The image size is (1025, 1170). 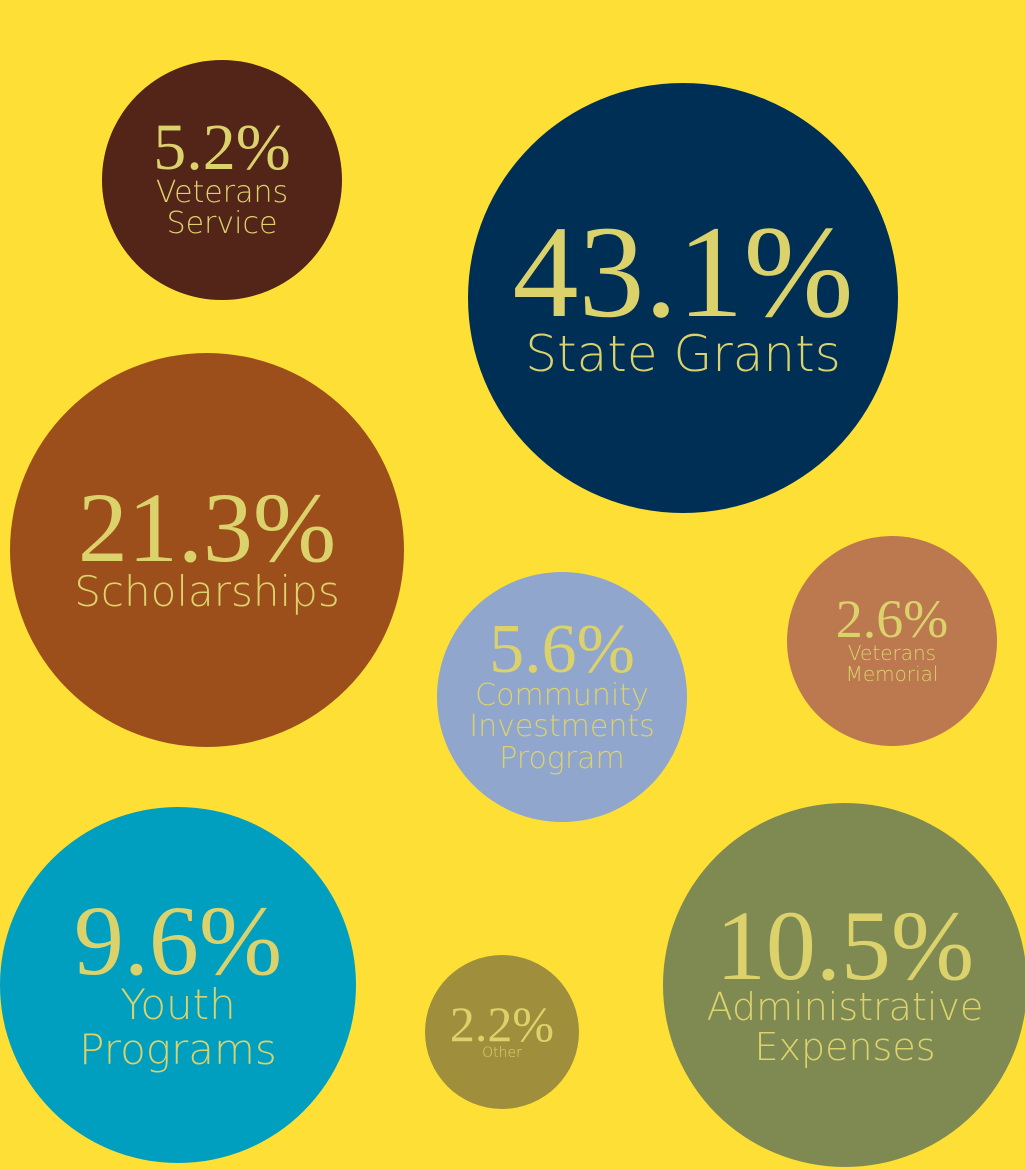 I want to click on bubble: 10.5% Administrative Expenses, so click(x=844, y=985).